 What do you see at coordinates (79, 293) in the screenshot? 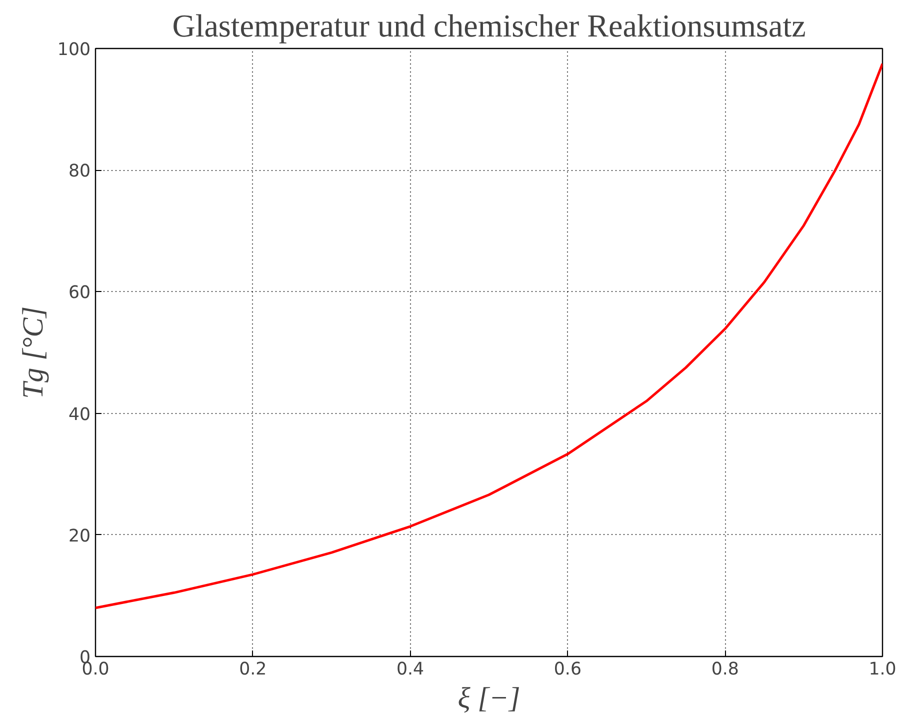
I see `y-tick-label: 60` at bounding box center [79, 293].